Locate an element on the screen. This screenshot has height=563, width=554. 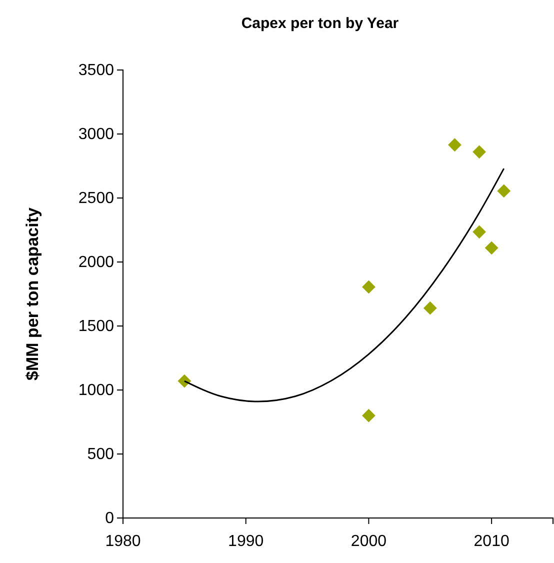
y-tick-label: 3500 is located at coordinates (96, 71).